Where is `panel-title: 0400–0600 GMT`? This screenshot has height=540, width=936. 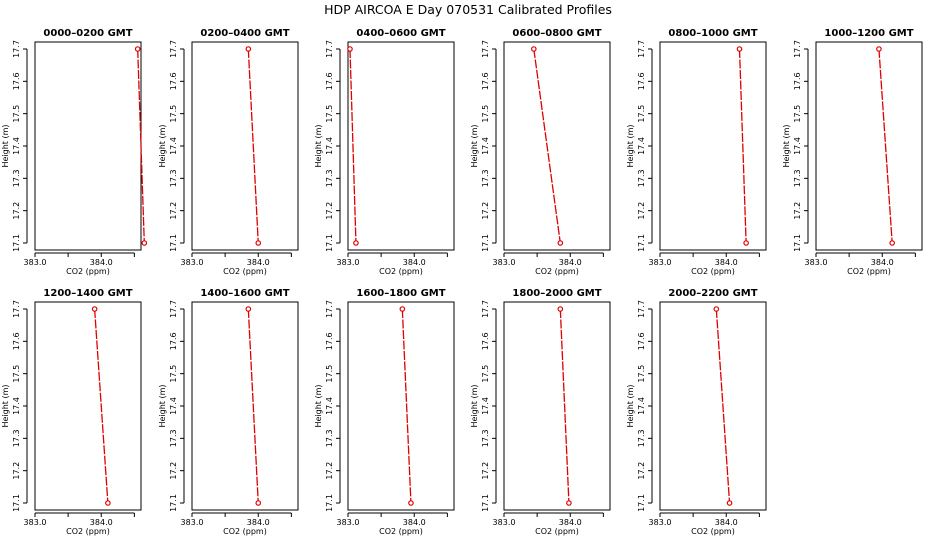 panel-title: 0400–0600 GMT is located at coordinates (400, 33).